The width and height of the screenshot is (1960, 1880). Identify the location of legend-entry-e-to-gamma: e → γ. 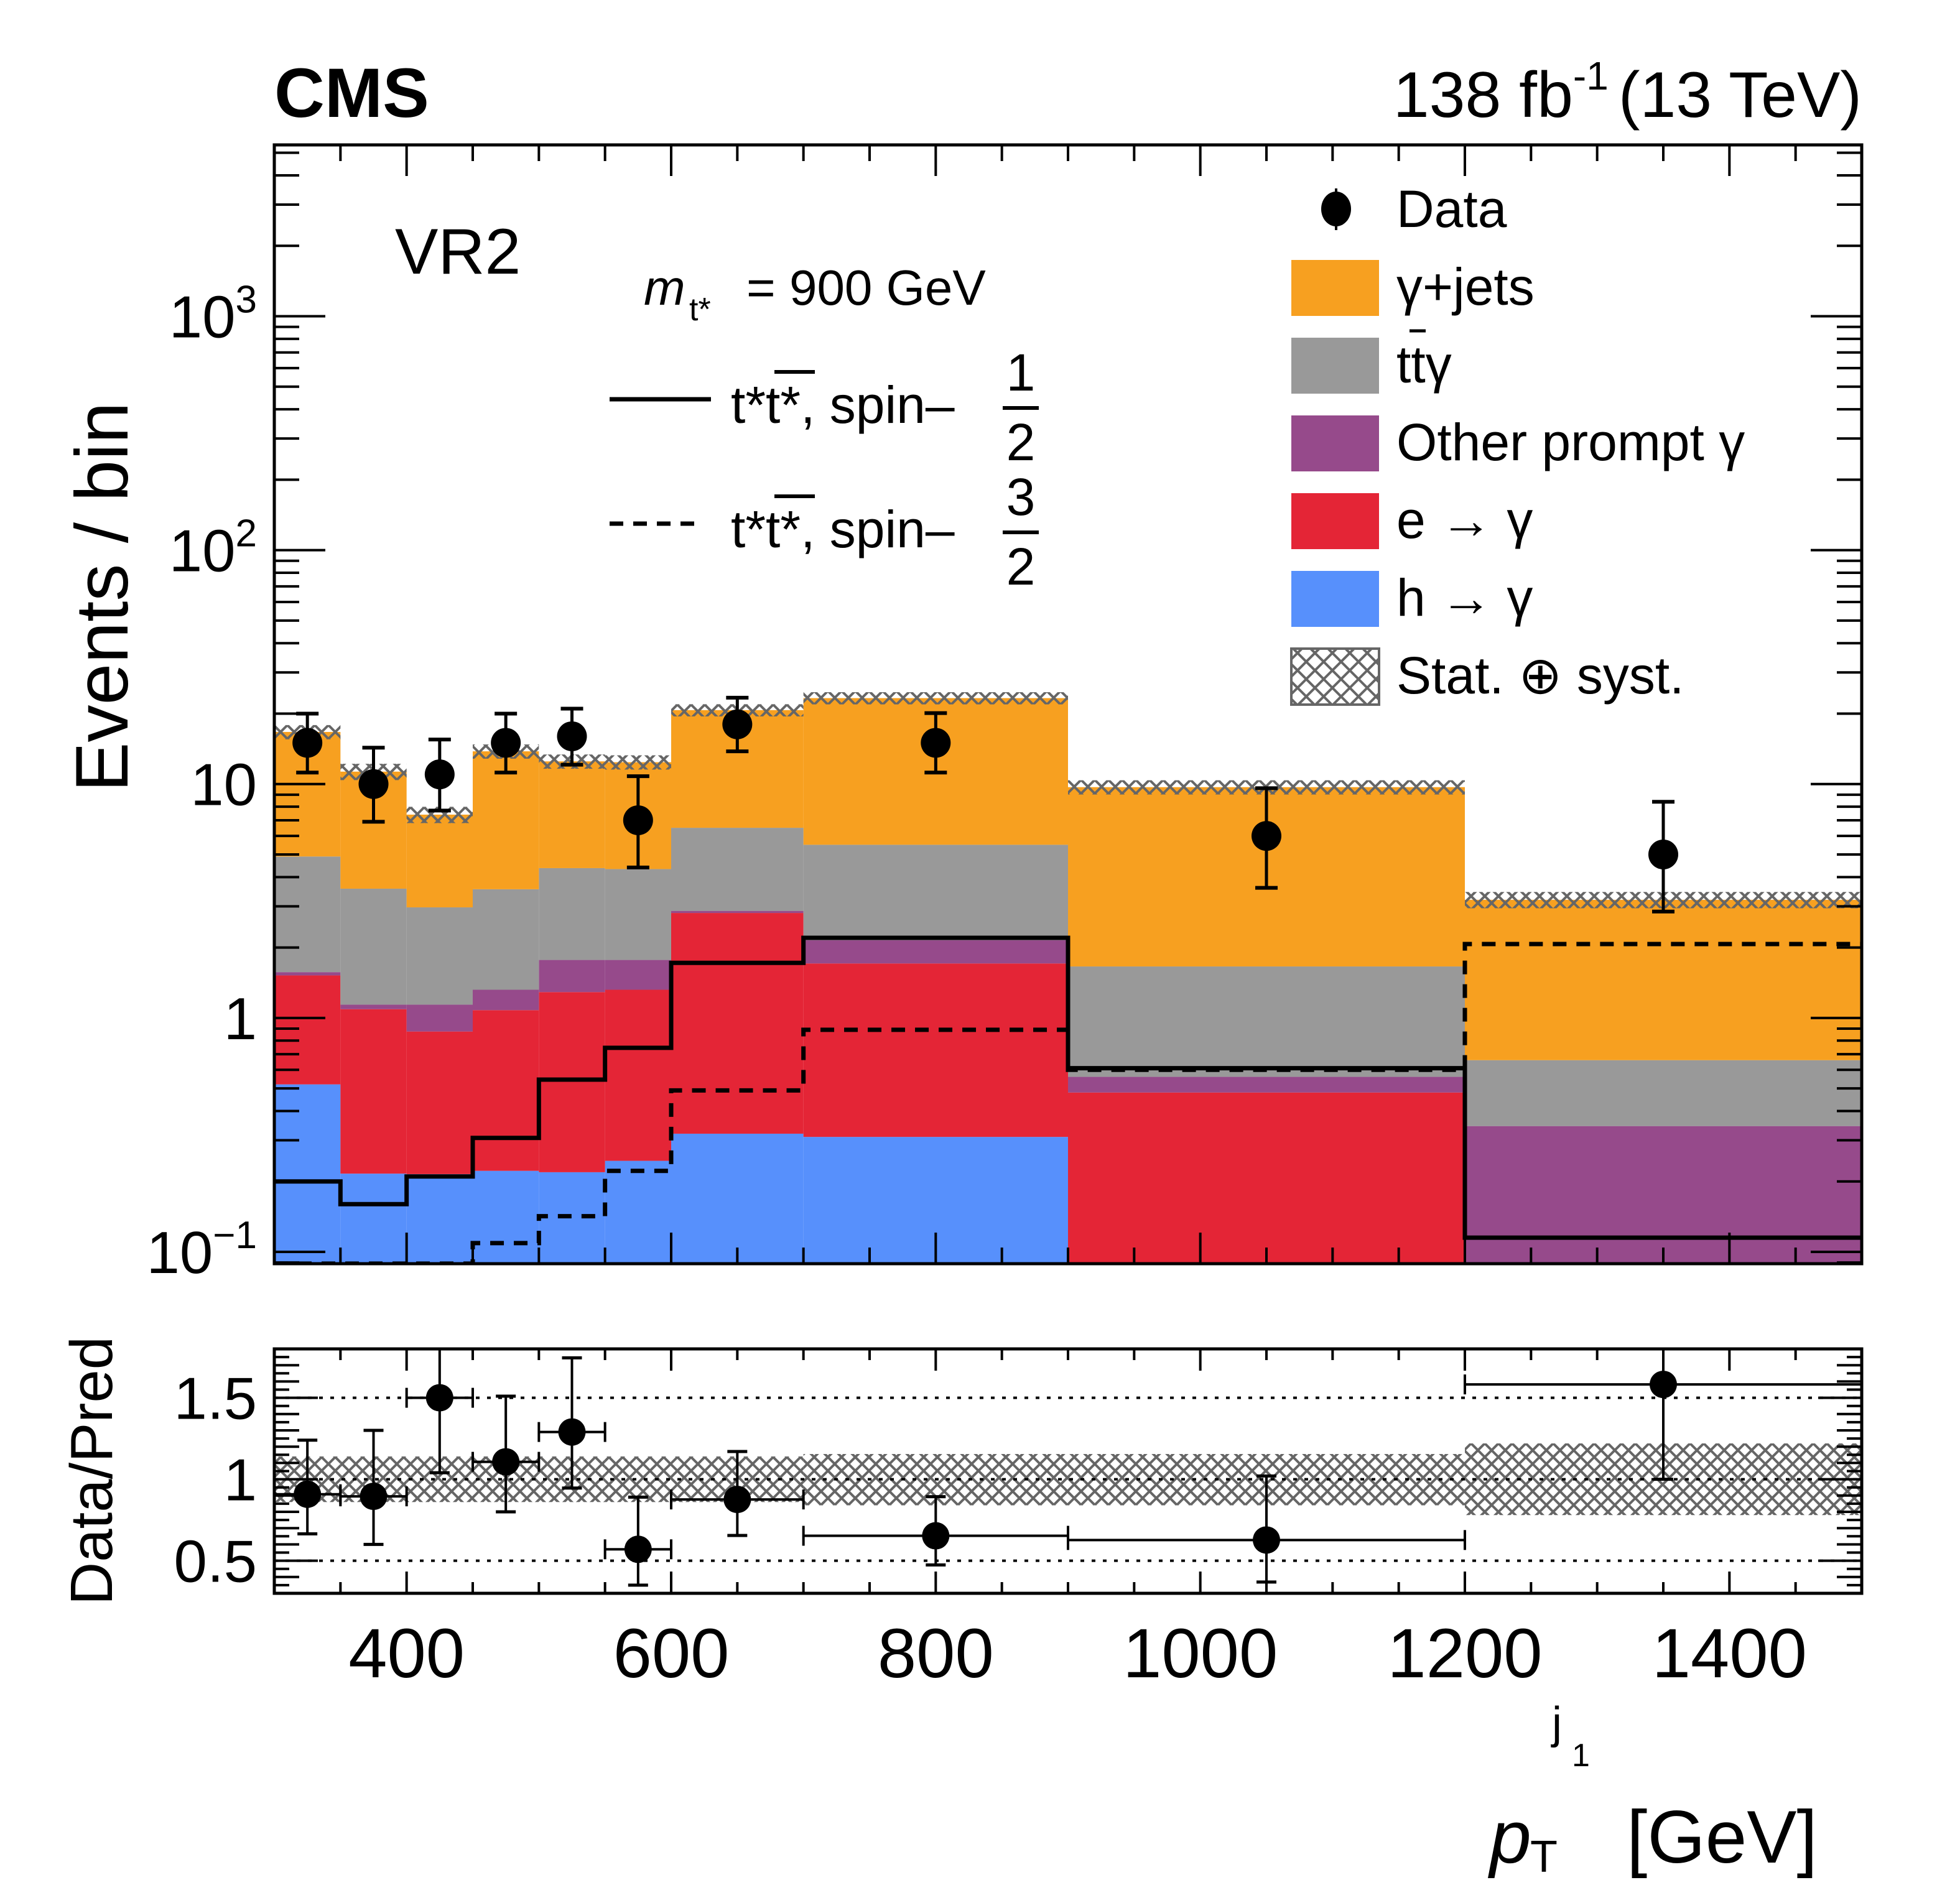
(1412, 520).